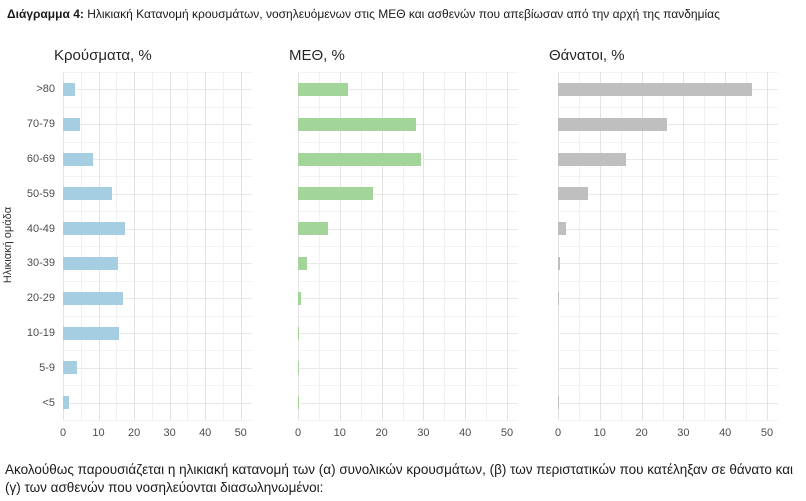  I want to click on x-tick-label: 40, so click(725, 433).